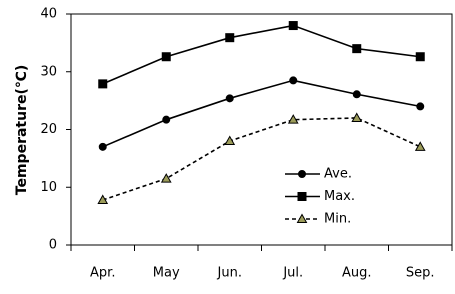 The width and height of the screenshot is (455, 294). What do you see at coordinates (339, 196) in the screenshot?
I see `legend-label: Max.` at bounding box center [339, 196].